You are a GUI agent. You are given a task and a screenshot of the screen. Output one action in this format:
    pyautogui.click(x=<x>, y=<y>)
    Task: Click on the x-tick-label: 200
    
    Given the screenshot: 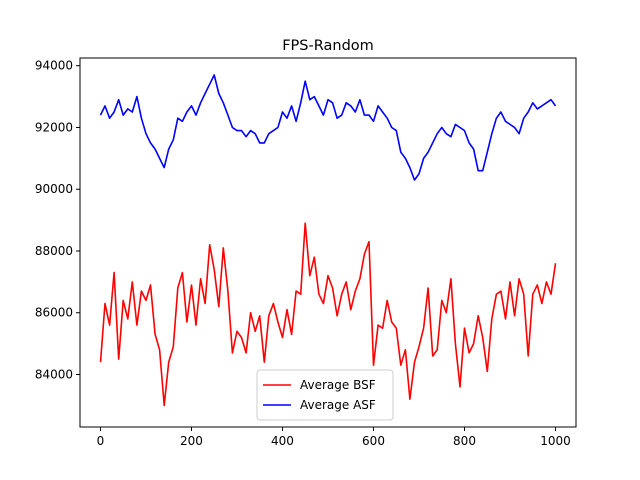 What is the action you would take?
    pyautogui.click(x=191, y=441)
    